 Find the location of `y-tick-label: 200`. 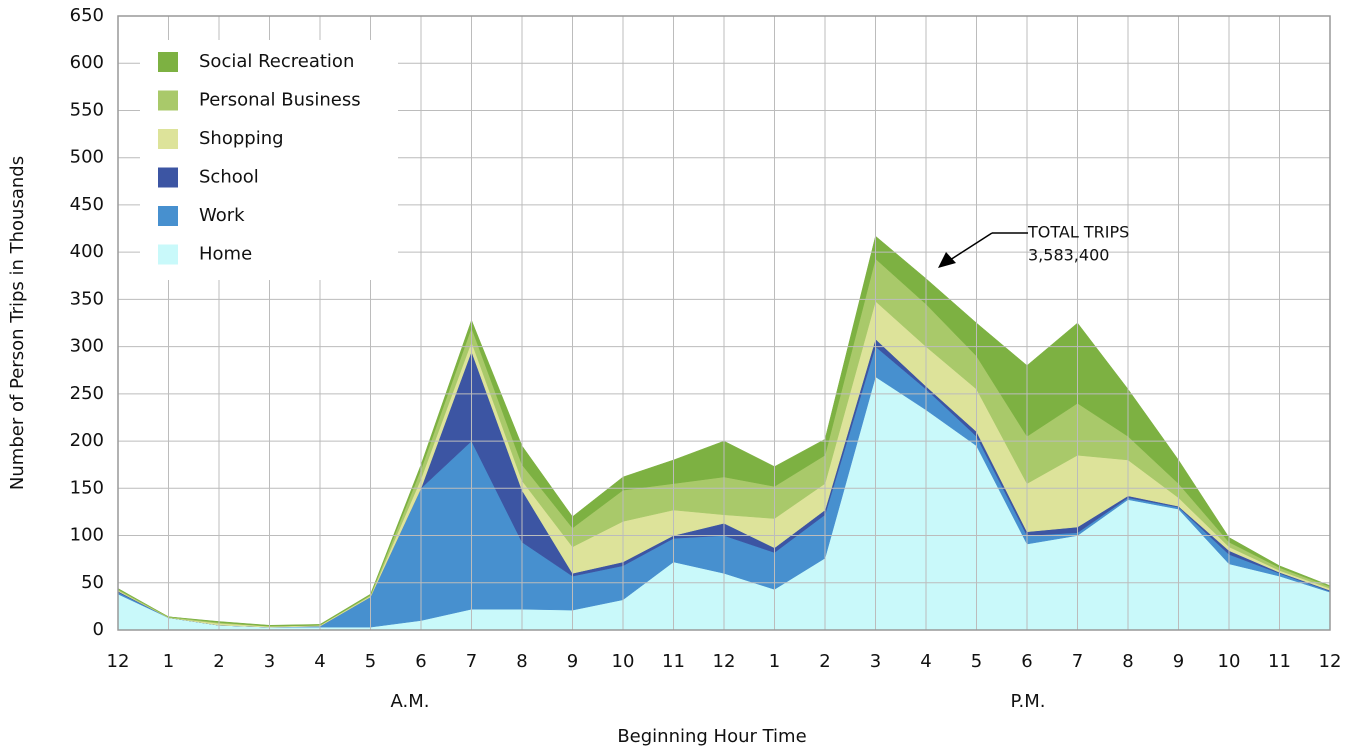

y-tick-label: 200 is located at coordinates (87, 440).